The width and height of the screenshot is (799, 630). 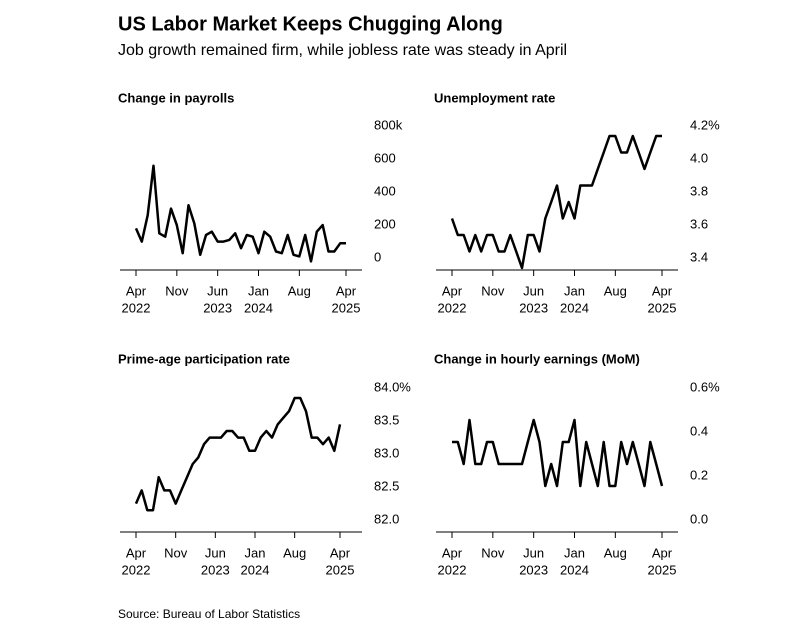 I want to click on source: Source: Bureau of Labor Statistics, so click(x=209, y=614).